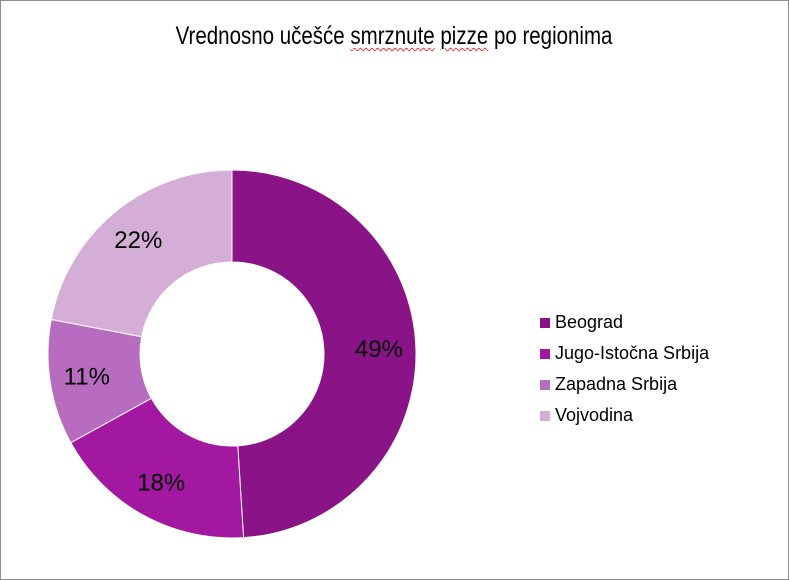 The height and width of the screenshot is (580, 789). I want to click on title-part-spellcheck: smrznute, so click(392, 36).